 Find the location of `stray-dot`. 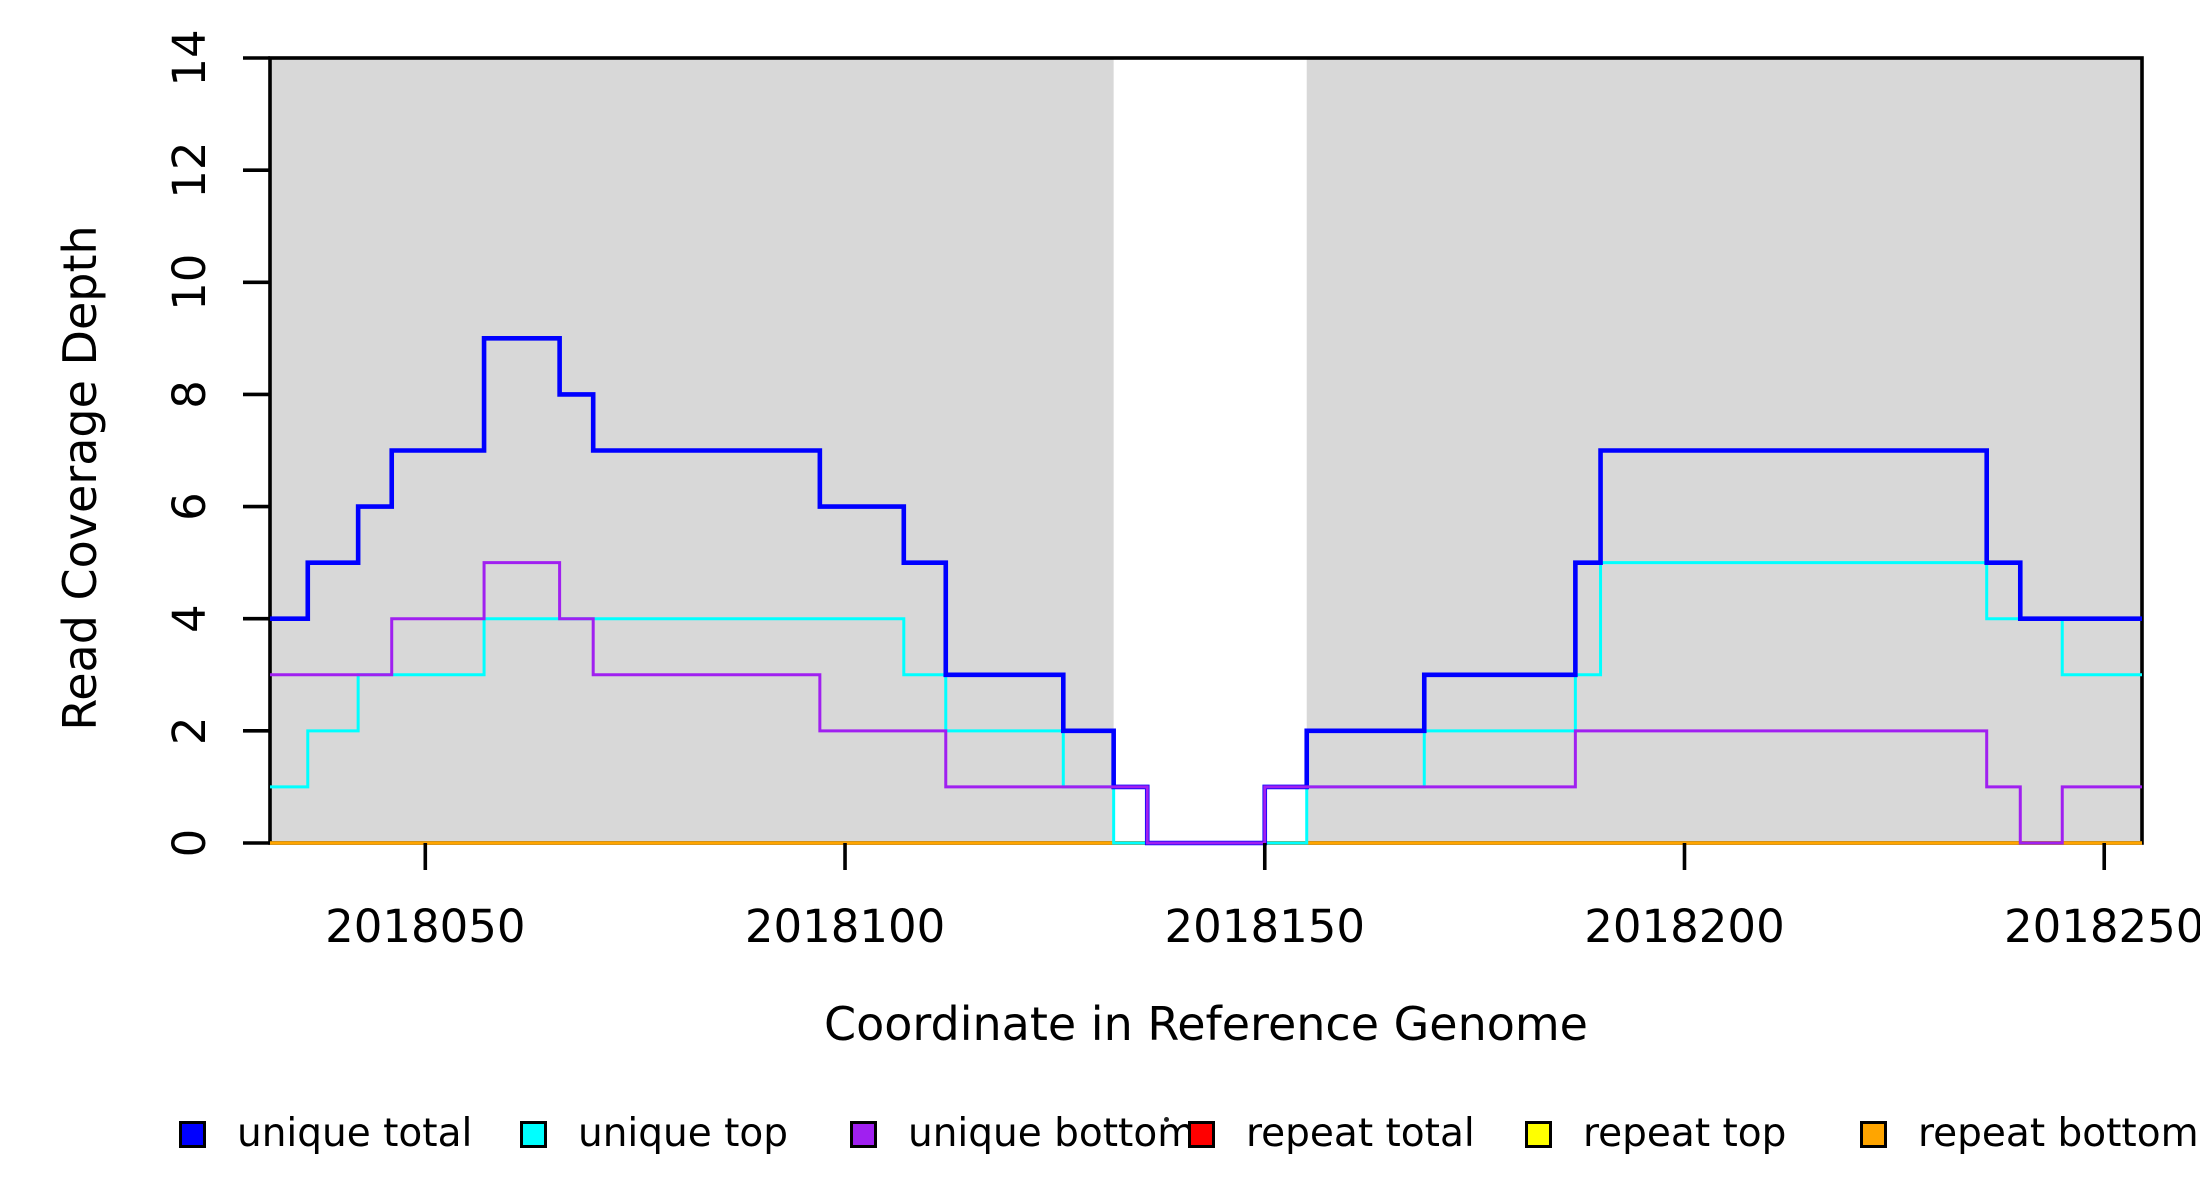

stray-dot is located at coordinates (1166, 1119).